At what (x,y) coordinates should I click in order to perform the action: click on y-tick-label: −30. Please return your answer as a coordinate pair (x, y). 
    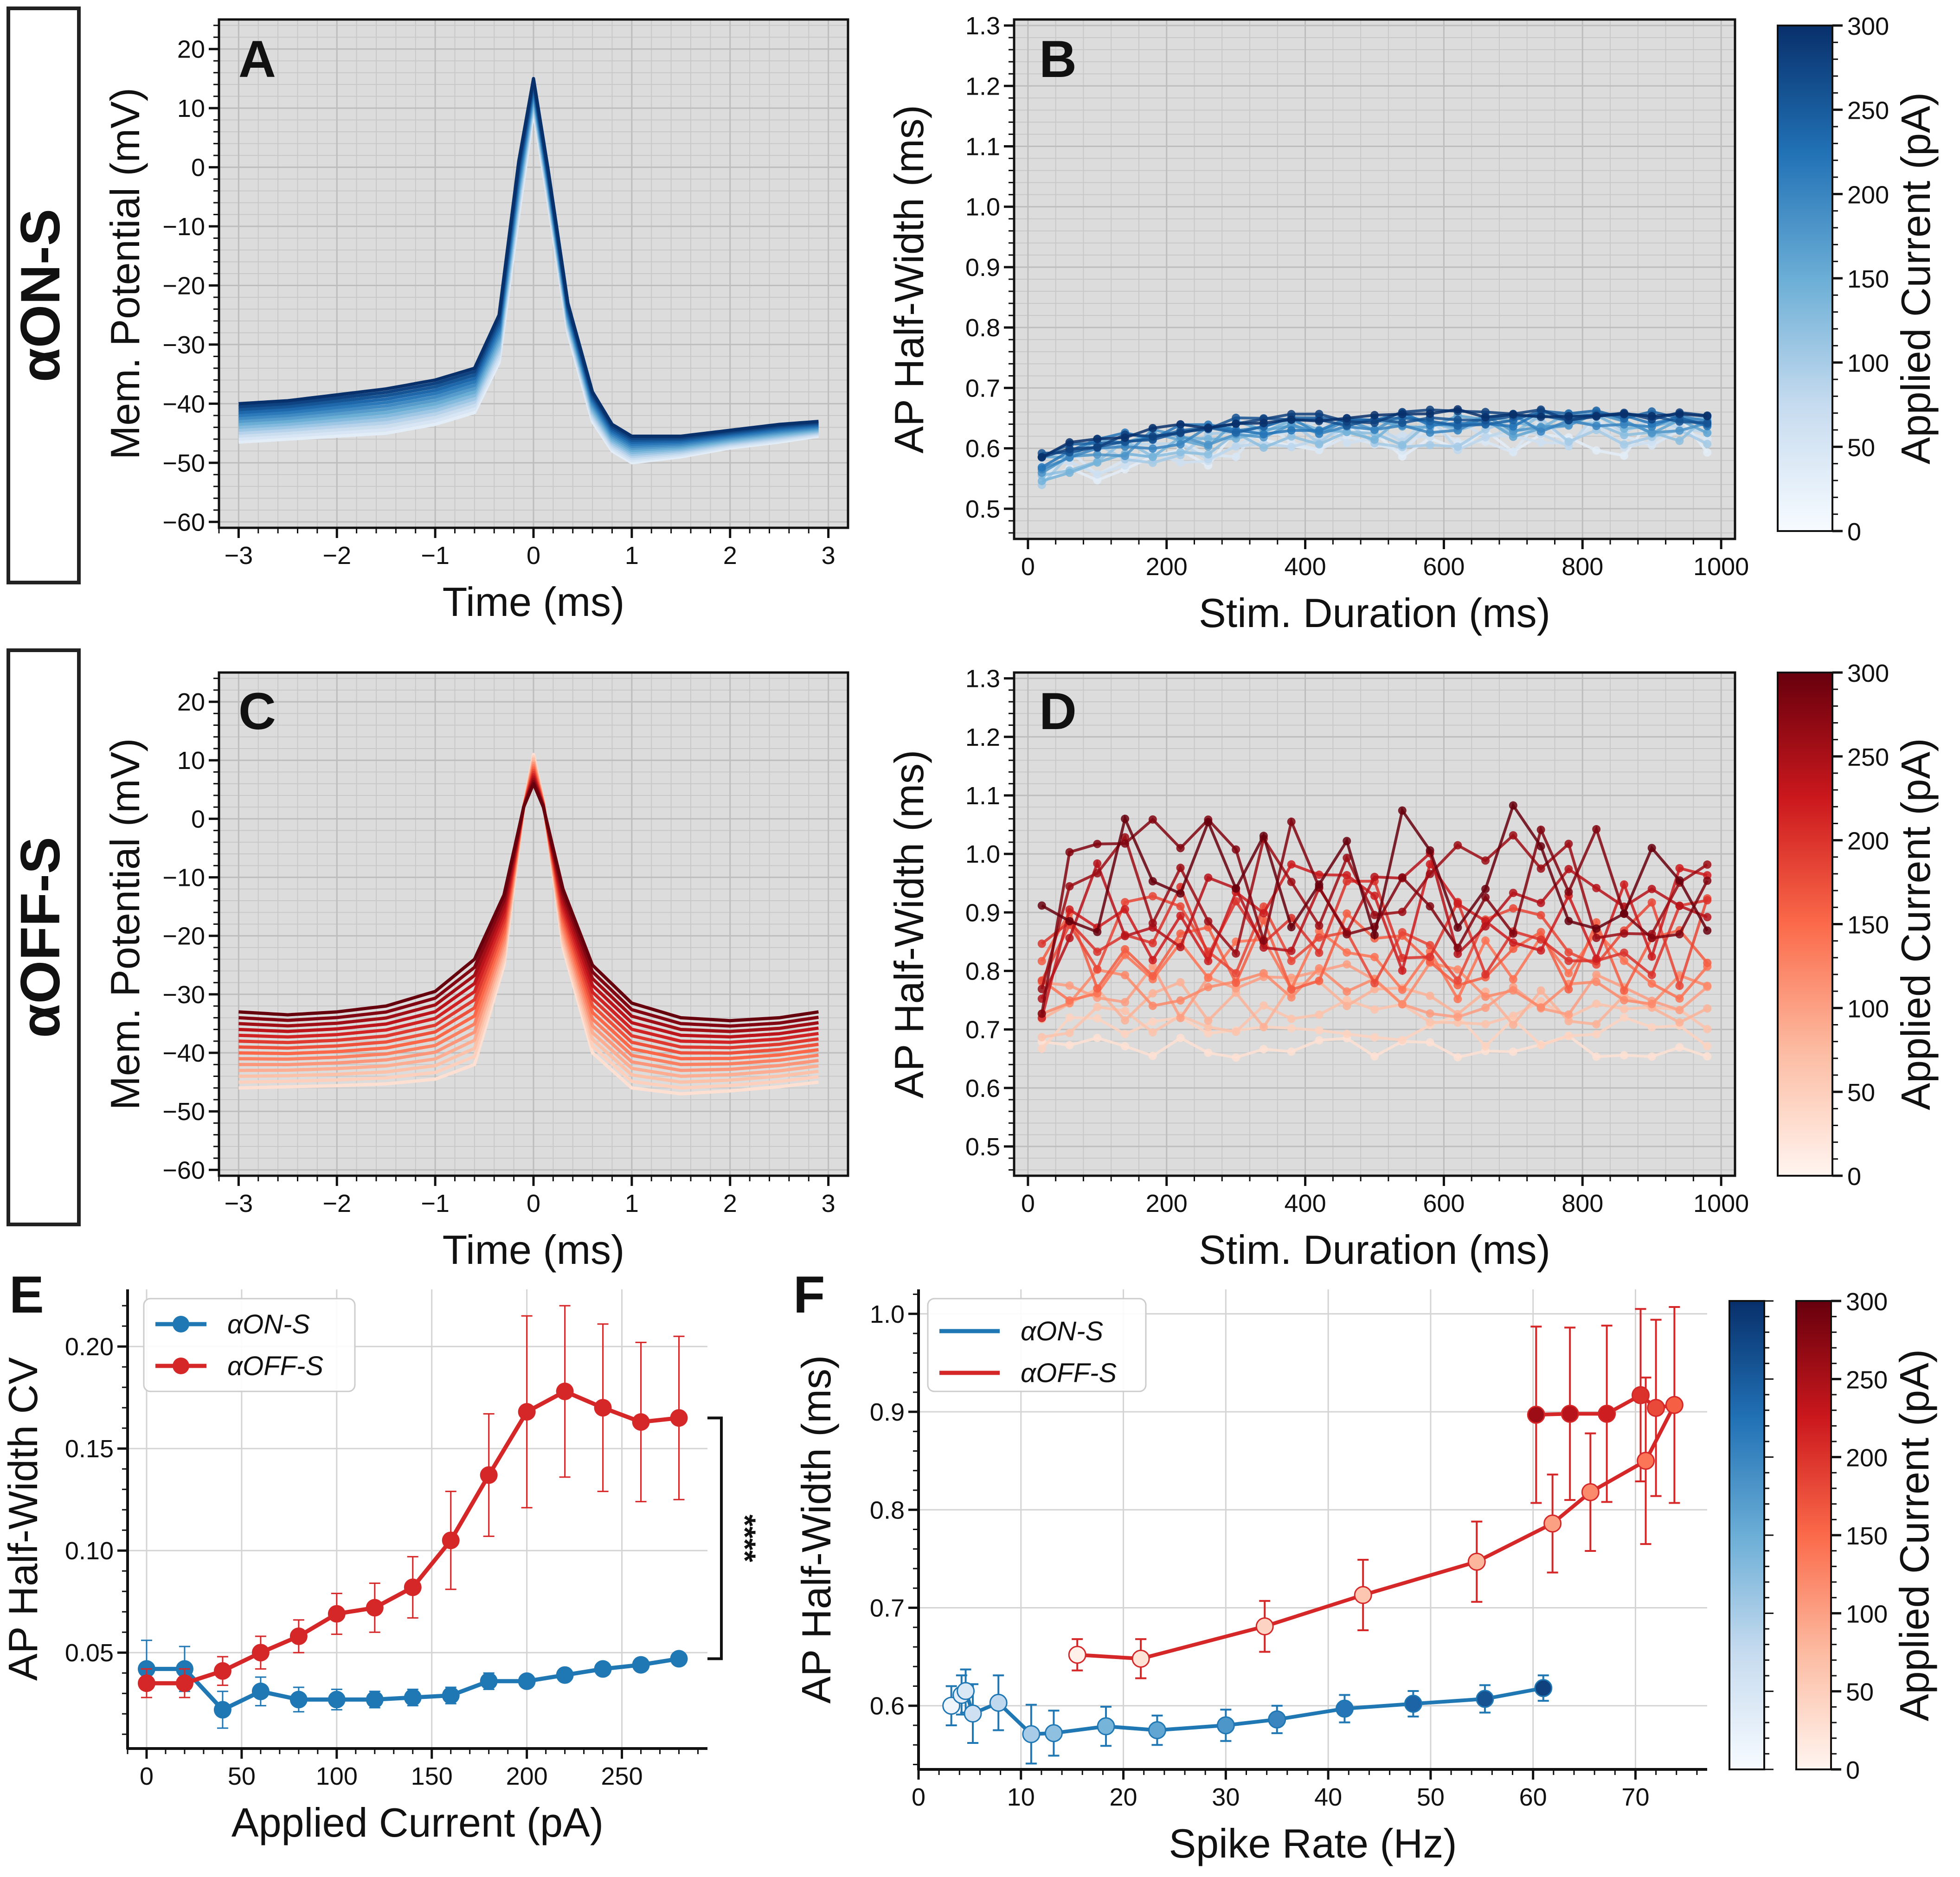
    Looking at the image, I should click on (184, 345).